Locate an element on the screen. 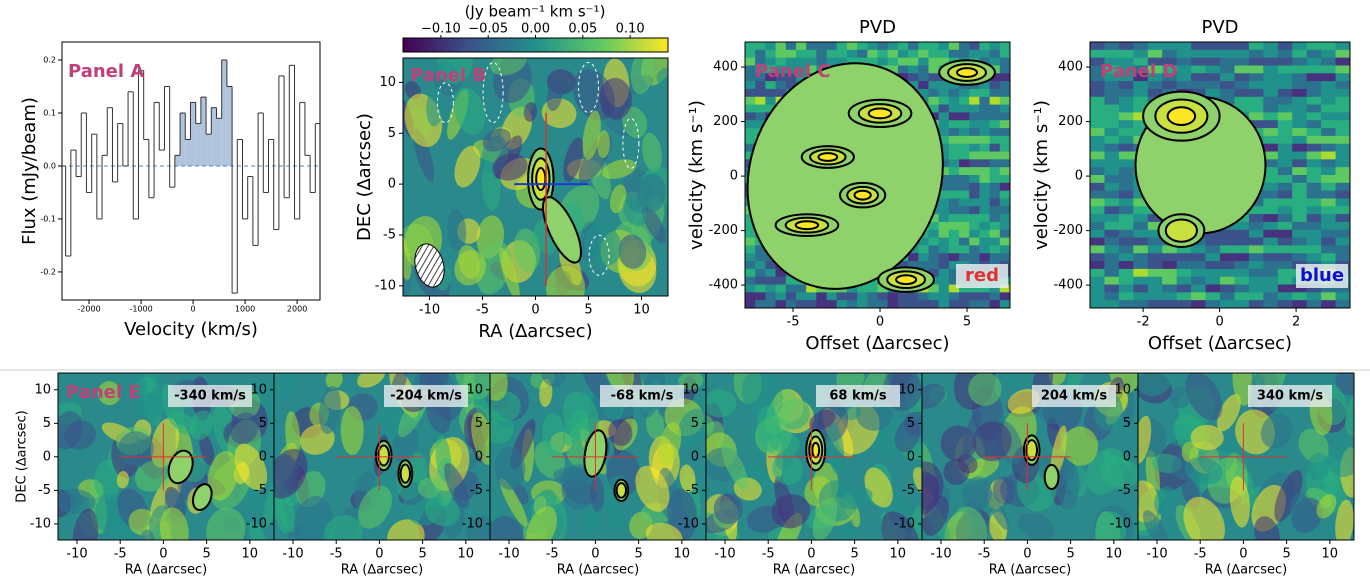 The height and width of the screenshot is (578, 1370). y-axis-label: DEC (∆arcsec) is located at coordinates (22, 456).